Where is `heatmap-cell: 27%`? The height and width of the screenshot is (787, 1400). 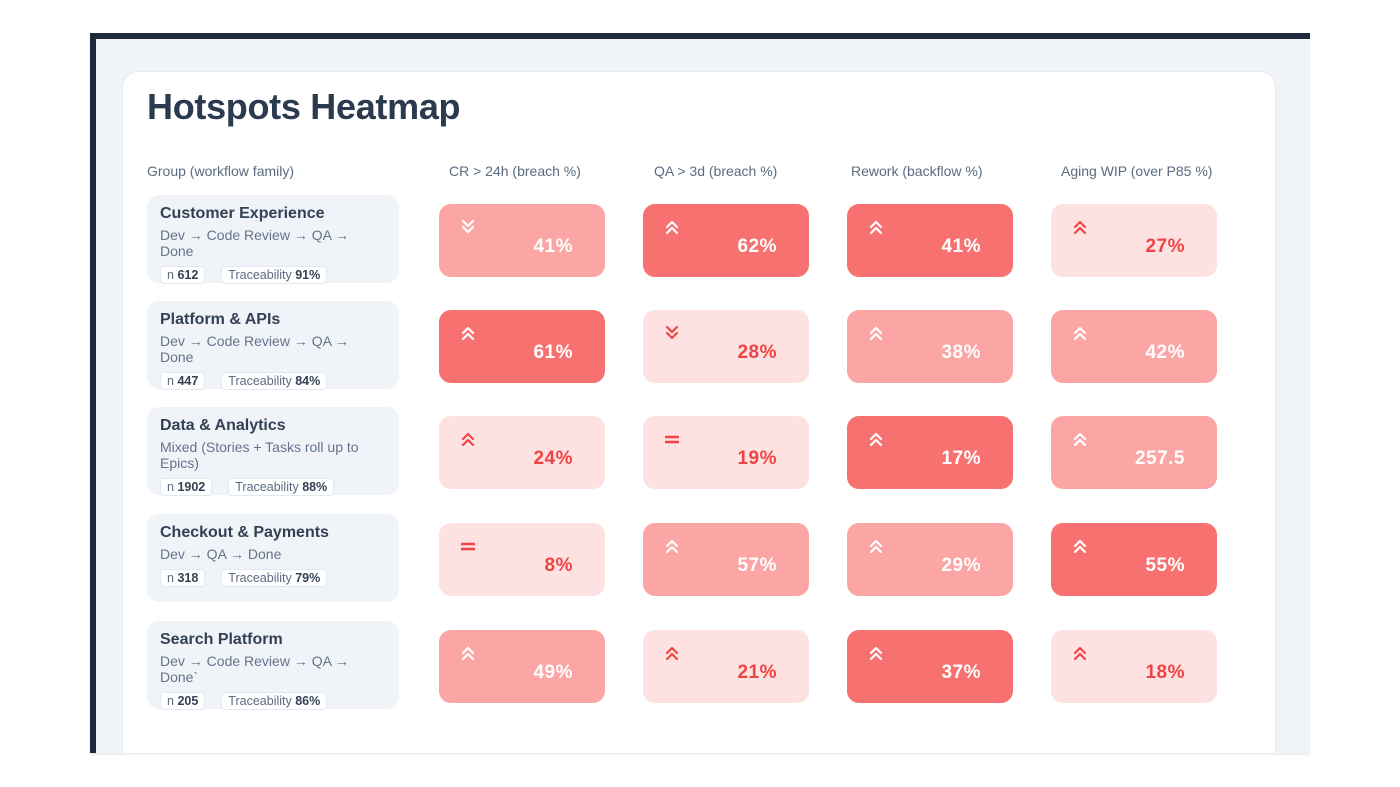
heatmap-cell: 27% is located at coordinates (1134, 240).